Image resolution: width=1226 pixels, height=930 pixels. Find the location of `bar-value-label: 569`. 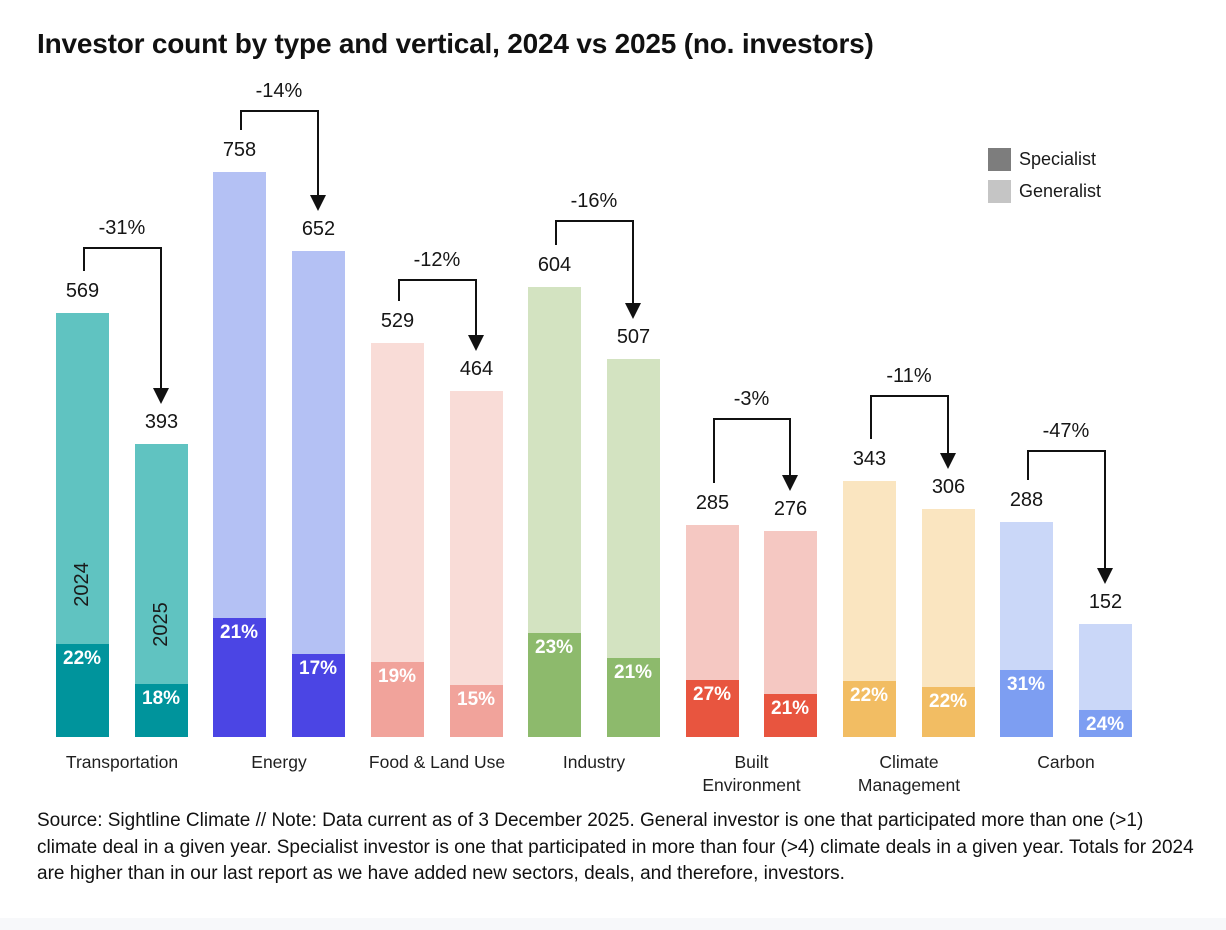

bar-value-label: 569 is located at coordinates (82, 291).